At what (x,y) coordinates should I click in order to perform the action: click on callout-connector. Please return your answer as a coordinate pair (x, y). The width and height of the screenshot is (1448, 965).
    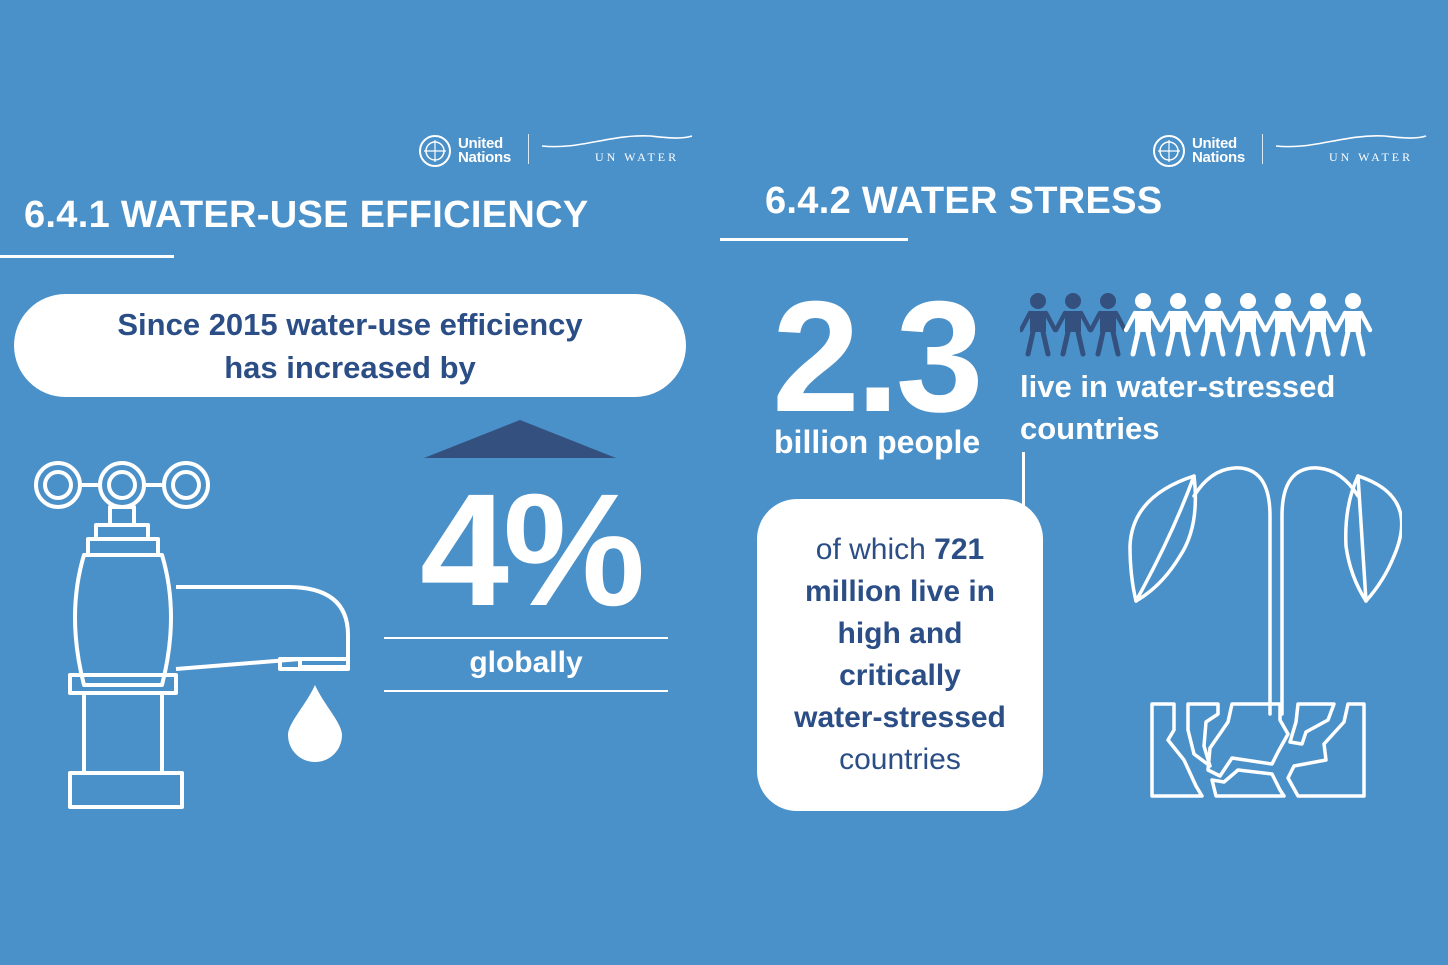
    Looking at the image, I should click on (1023, 481).